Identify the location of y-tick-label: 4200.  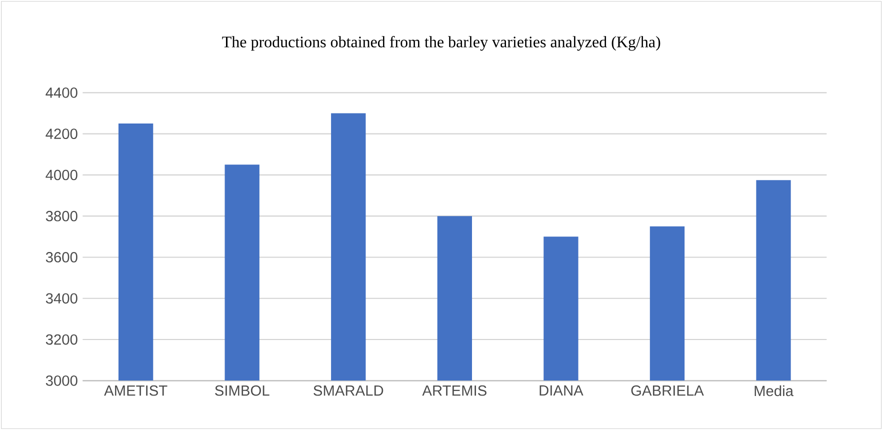
(62, 134).